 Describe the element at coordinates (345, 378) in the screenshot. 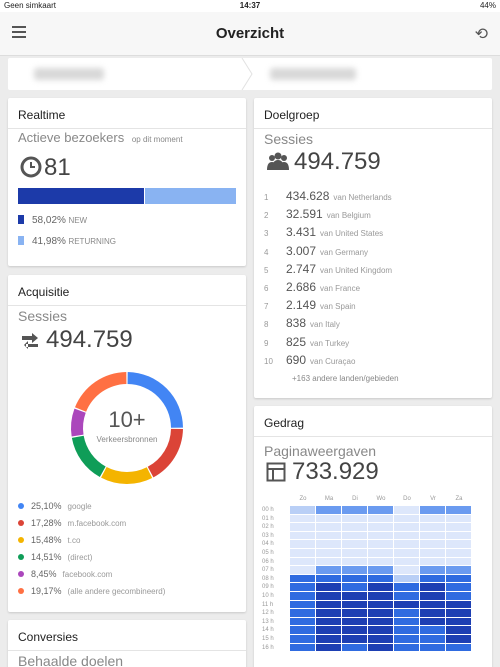

I see `more-countries: +163 andere landen/gebieden` at that location.